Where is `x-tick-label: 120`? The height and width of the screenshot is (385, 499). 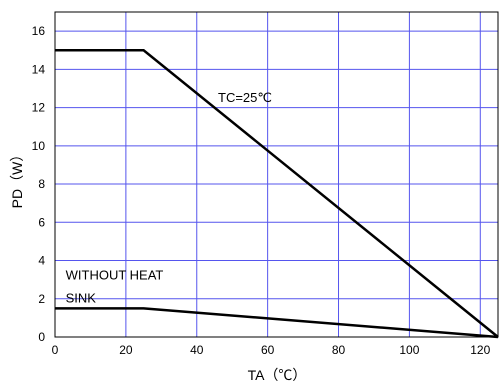 x-tick-label: 120 is located at coordinates (480, 350).